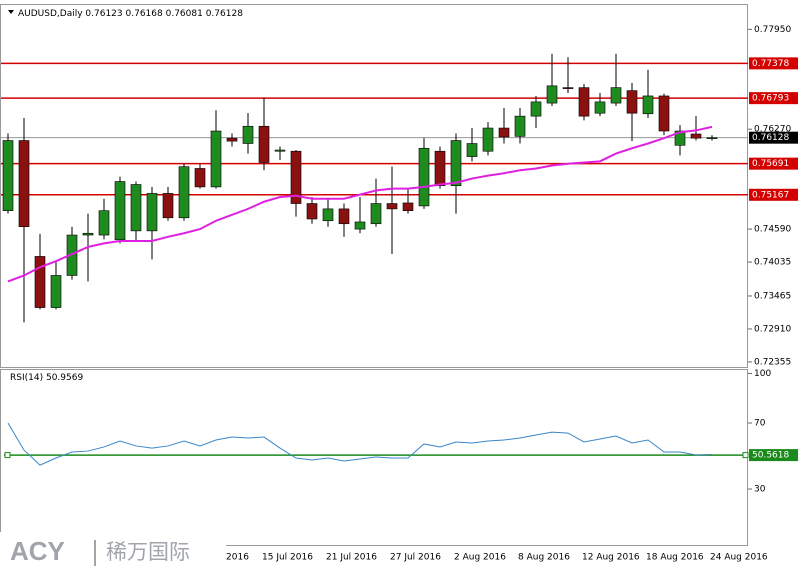  Describe the element at coordinates (760, 423) in the screenshot. I see `y-tick-label: 70` at that location.